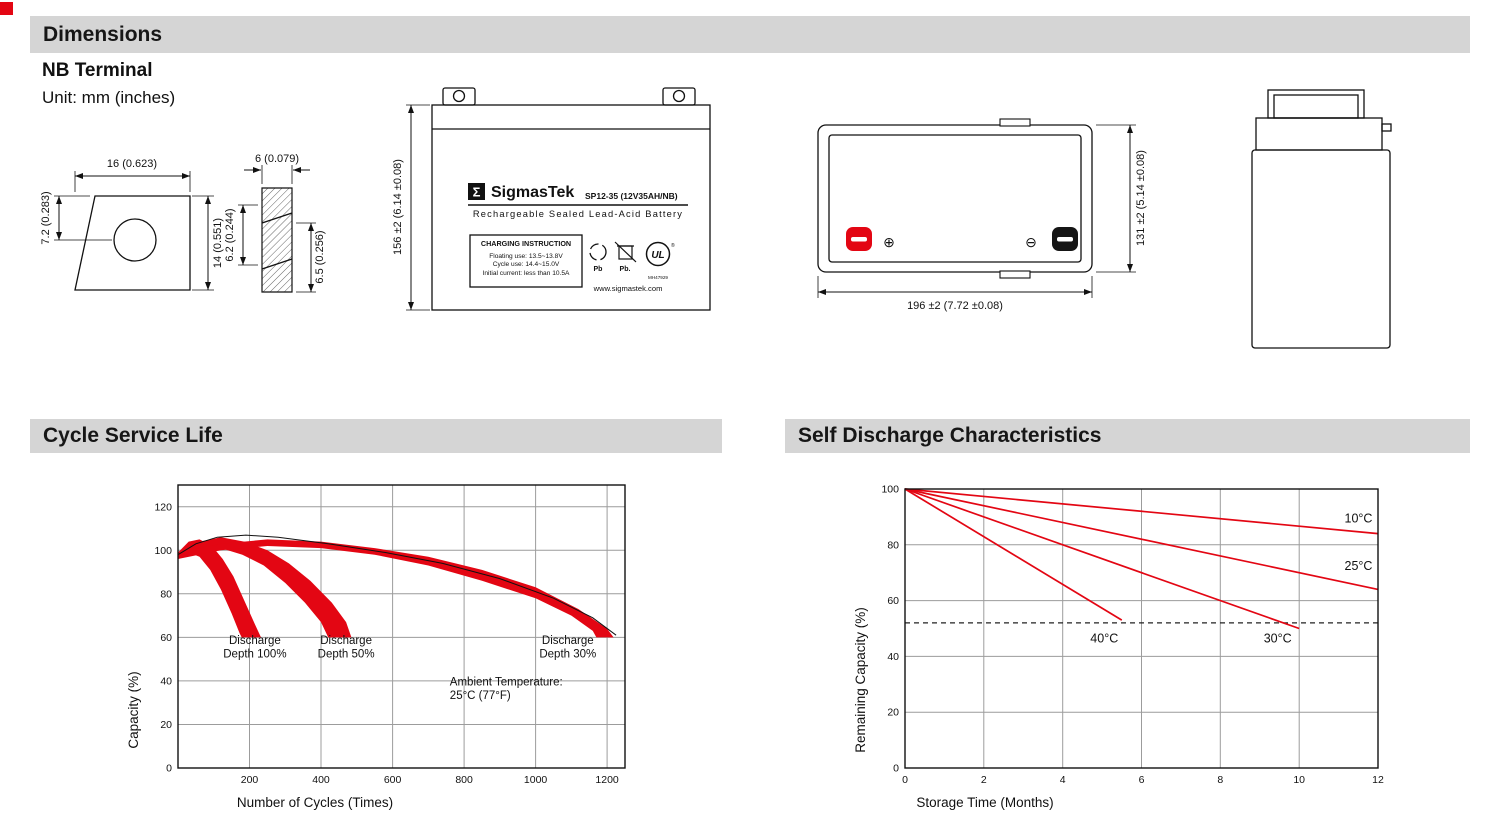  I want to click on x-tick-label: 12, so click(1378, 780).